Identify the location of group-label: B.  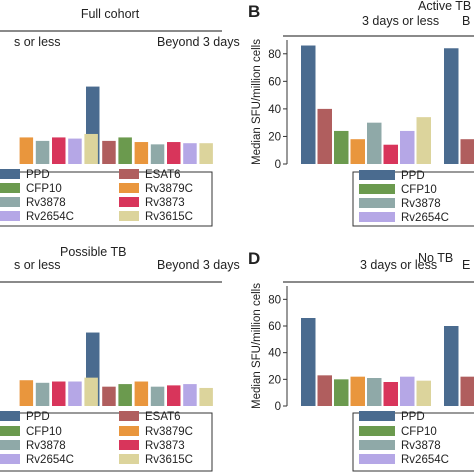
(466, 21).